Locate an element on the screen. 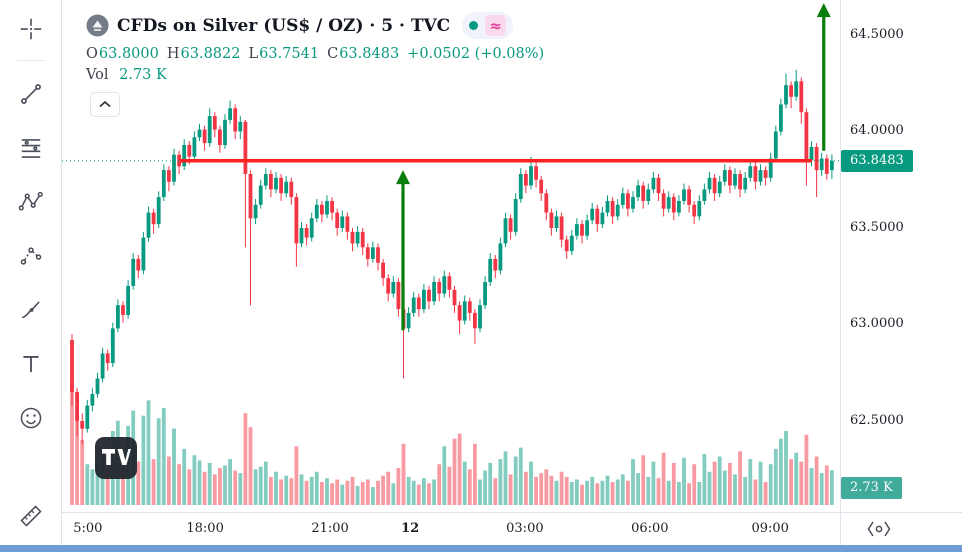 This screenshot has width=962, height=552. low-value: 63.7541 is located at coordinates (289, 54).